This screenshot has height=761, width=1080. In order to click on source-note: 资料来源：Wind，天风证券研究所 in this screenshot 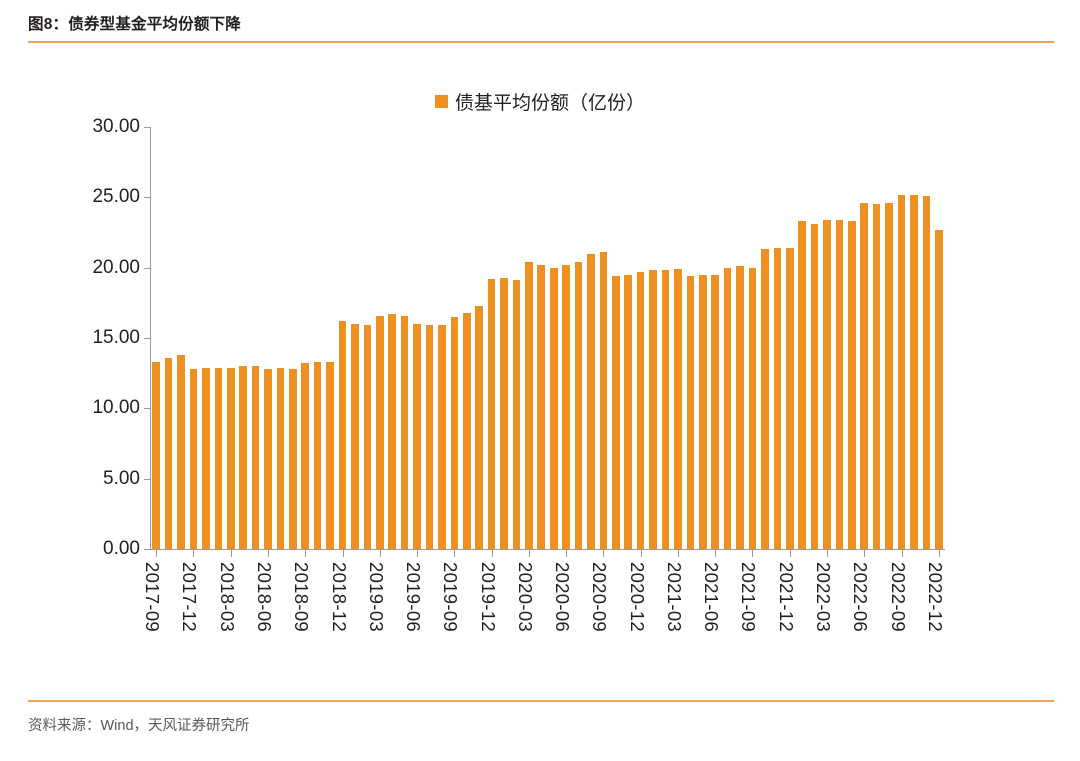, I will do `click(139, 726)`.